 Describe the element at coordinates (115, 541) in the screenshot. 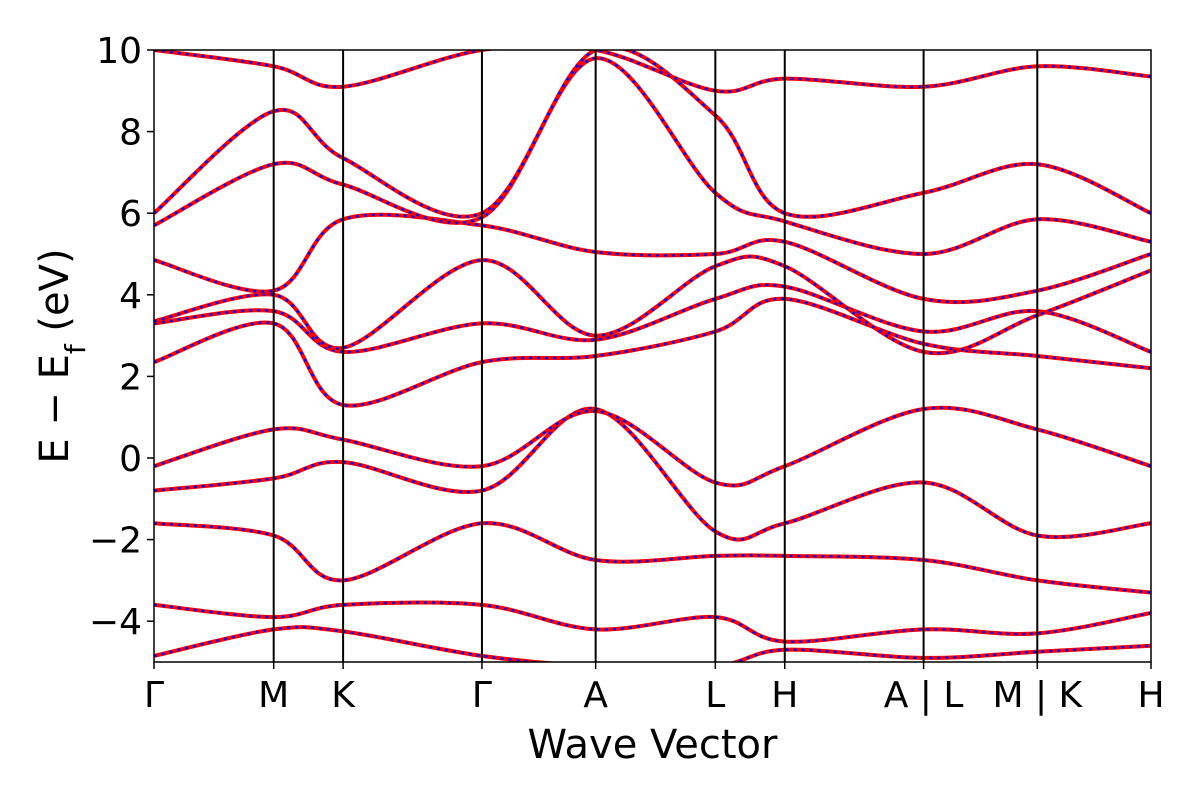

I see `y-tick-label-1: −2` at that location.